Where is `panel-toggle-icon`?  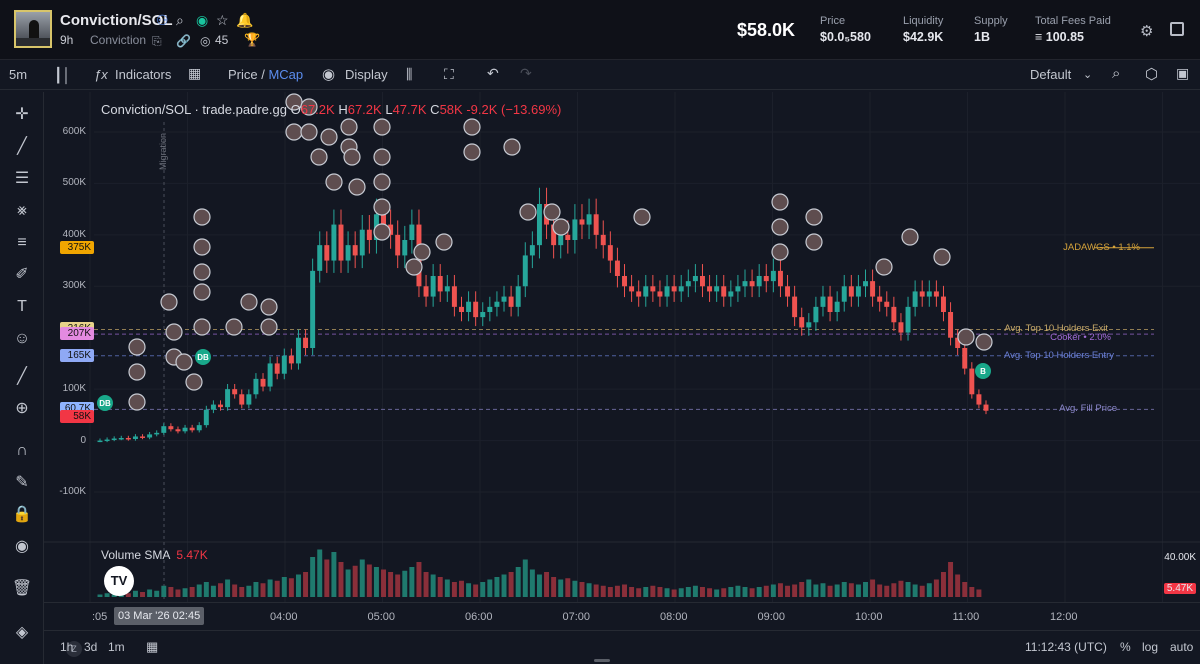 panel-toggle-icon is located at coordinates (1177, 29).